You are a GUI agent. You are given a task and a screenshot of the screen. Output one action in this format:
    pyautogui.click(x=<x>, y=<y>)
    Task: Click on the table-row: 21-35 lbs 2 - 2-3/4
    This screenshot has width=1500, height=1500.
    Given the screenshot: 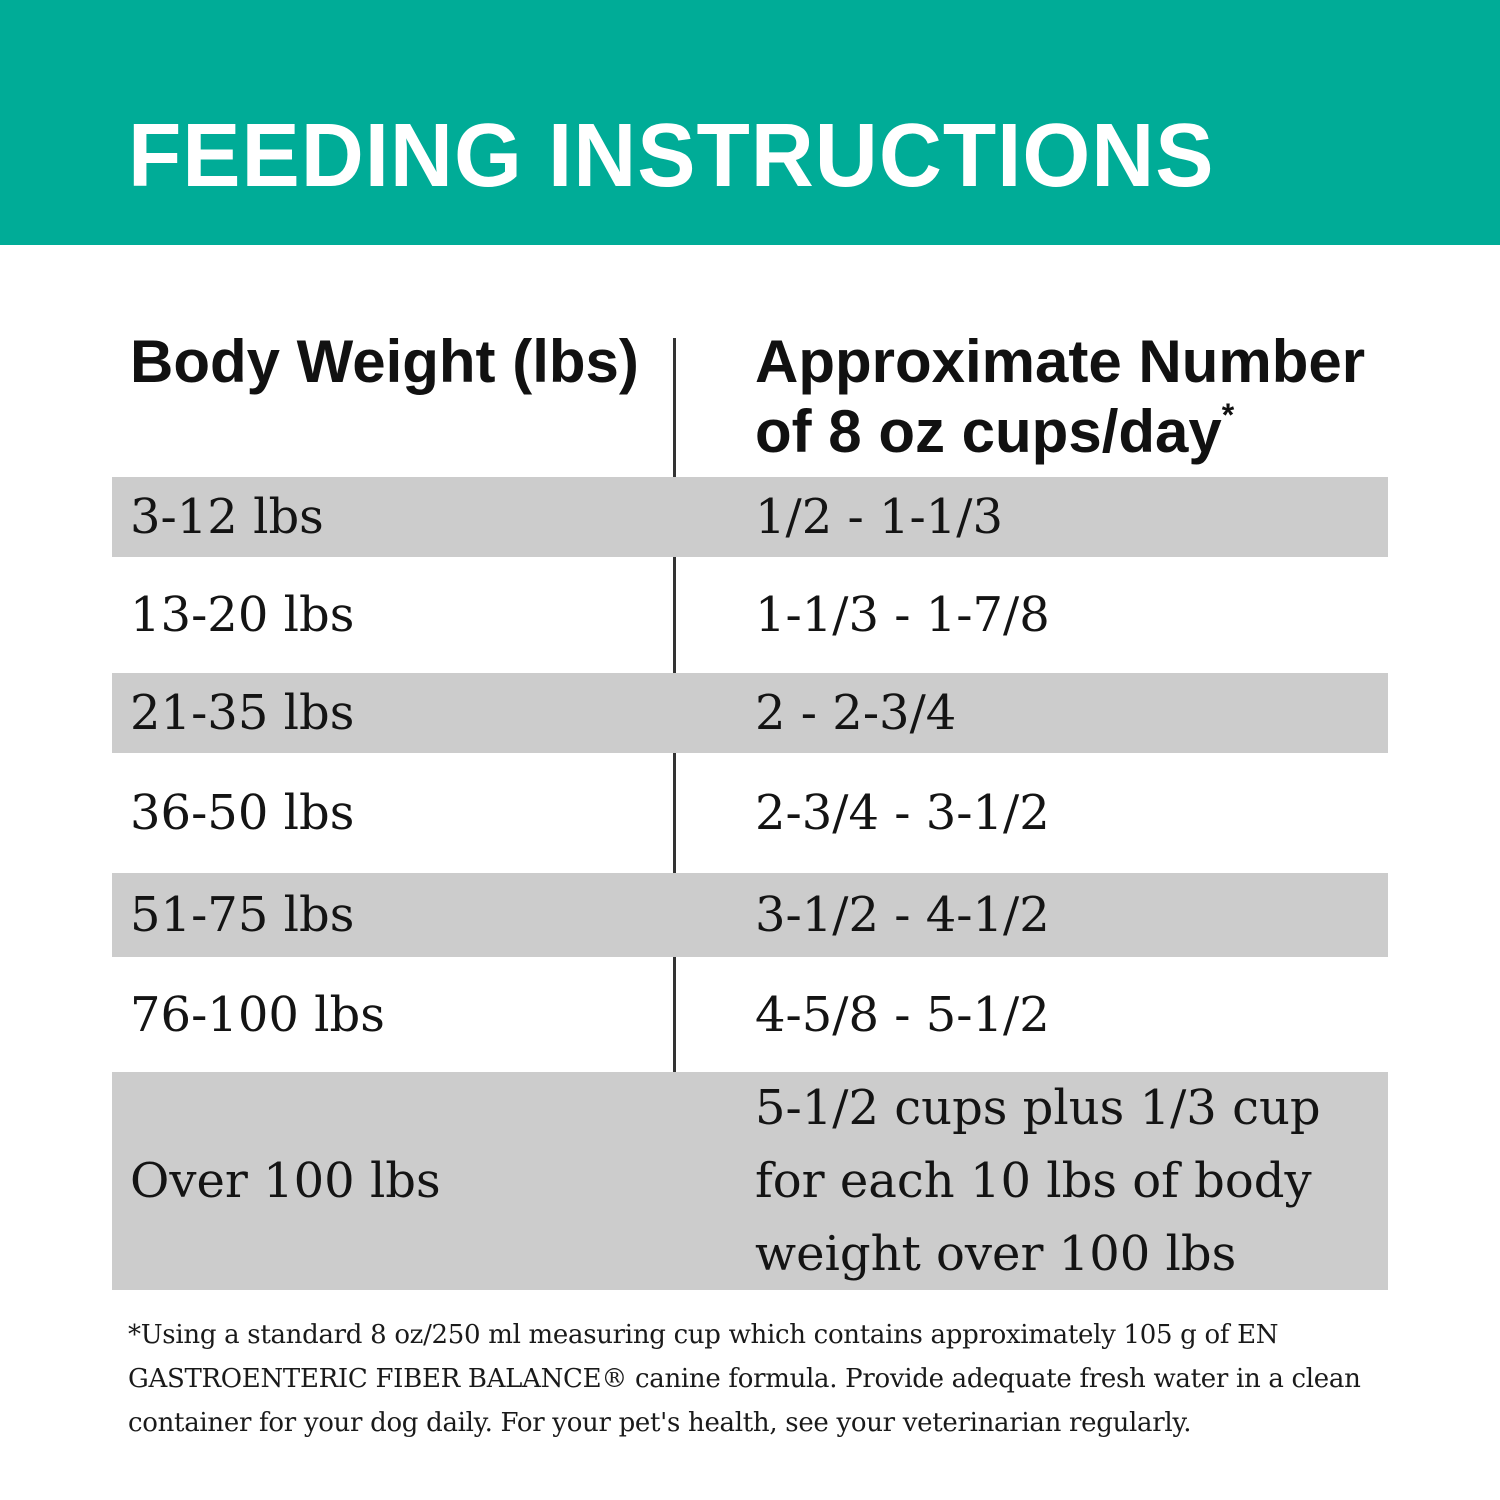 What is the action you would take?
    pyautogui.click(x=750, y=713)
    